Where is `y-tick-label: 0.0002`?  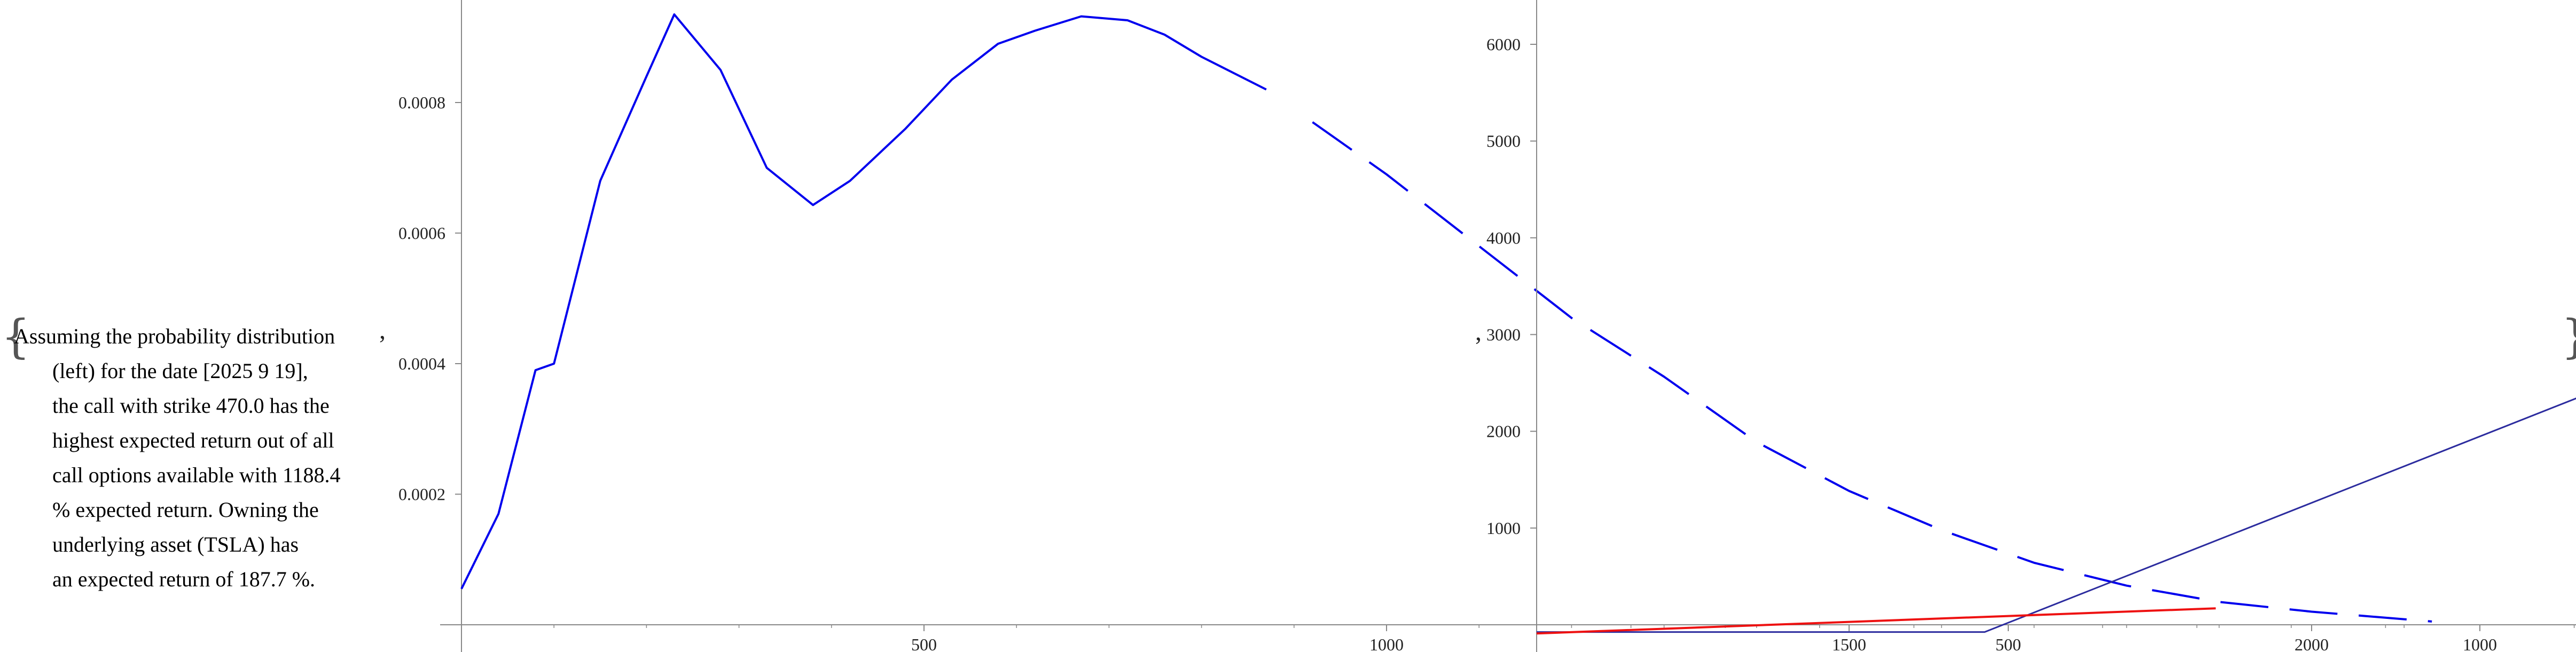
y-tick-label: 0.0002 is located at coordinates (421, 494).